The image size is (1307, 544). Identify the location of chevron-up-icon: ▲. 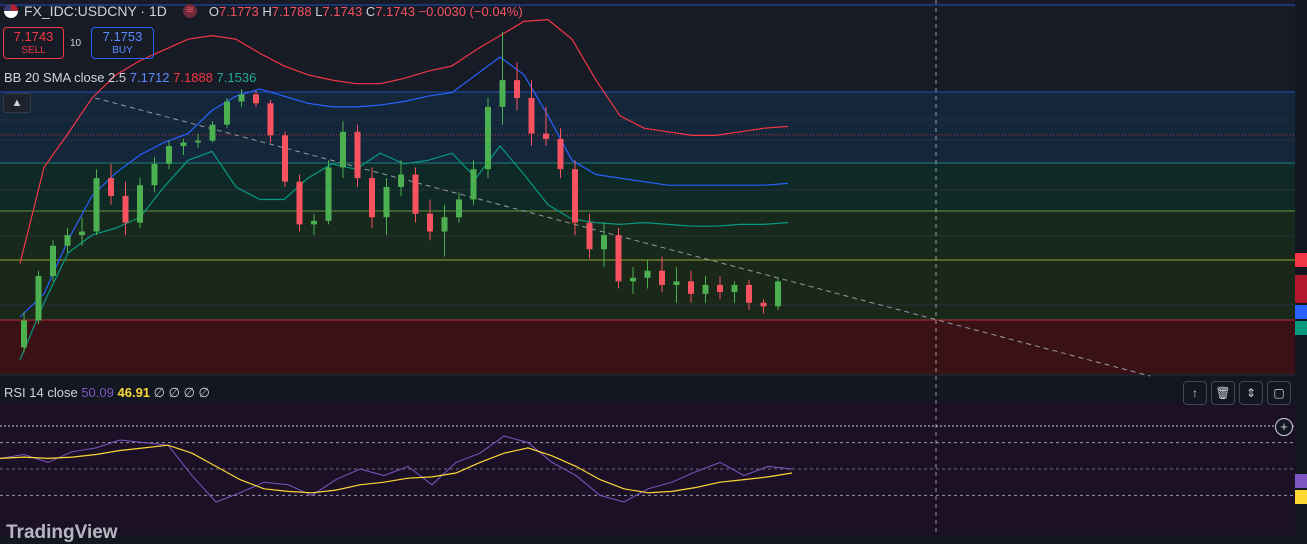
(17, 103).